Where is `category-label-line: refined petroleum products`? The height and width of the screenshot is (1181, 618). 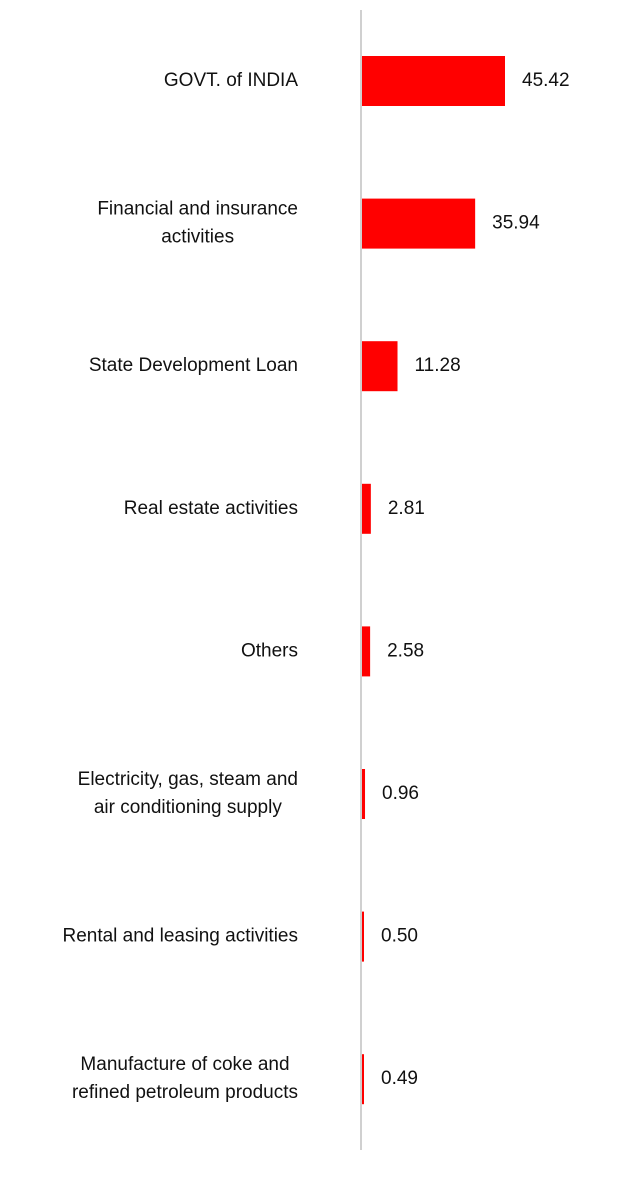 category-label-line: refined petroleum products is located at coordinates (185, 1092).